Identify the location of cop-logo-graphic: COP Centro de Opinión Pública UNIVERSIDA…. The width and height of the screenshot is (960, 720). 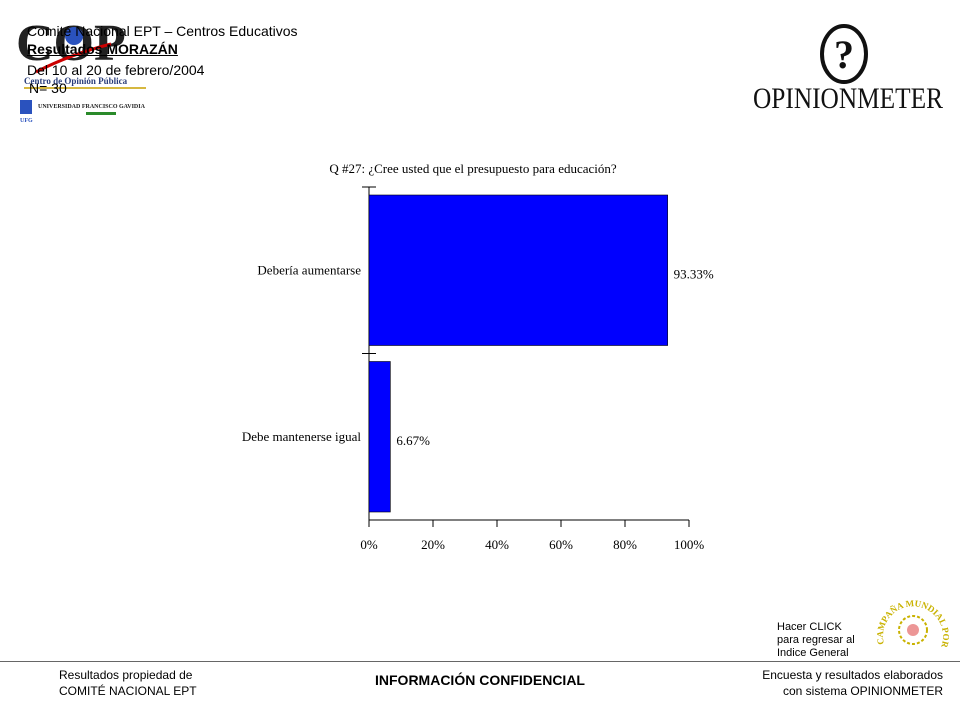
(81, 69).